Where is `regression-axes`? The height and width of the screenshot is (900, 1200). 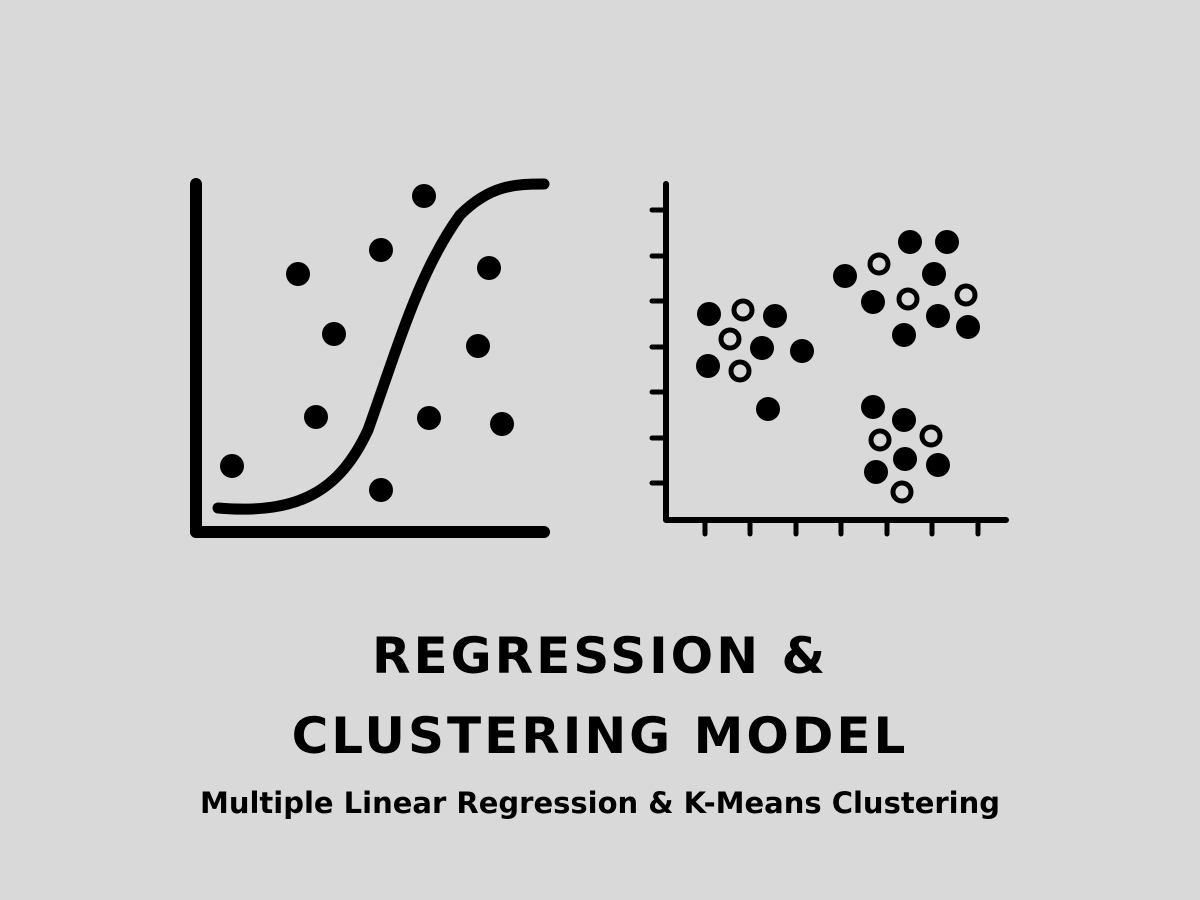 regression-axes is located at coordinates (370, 358).